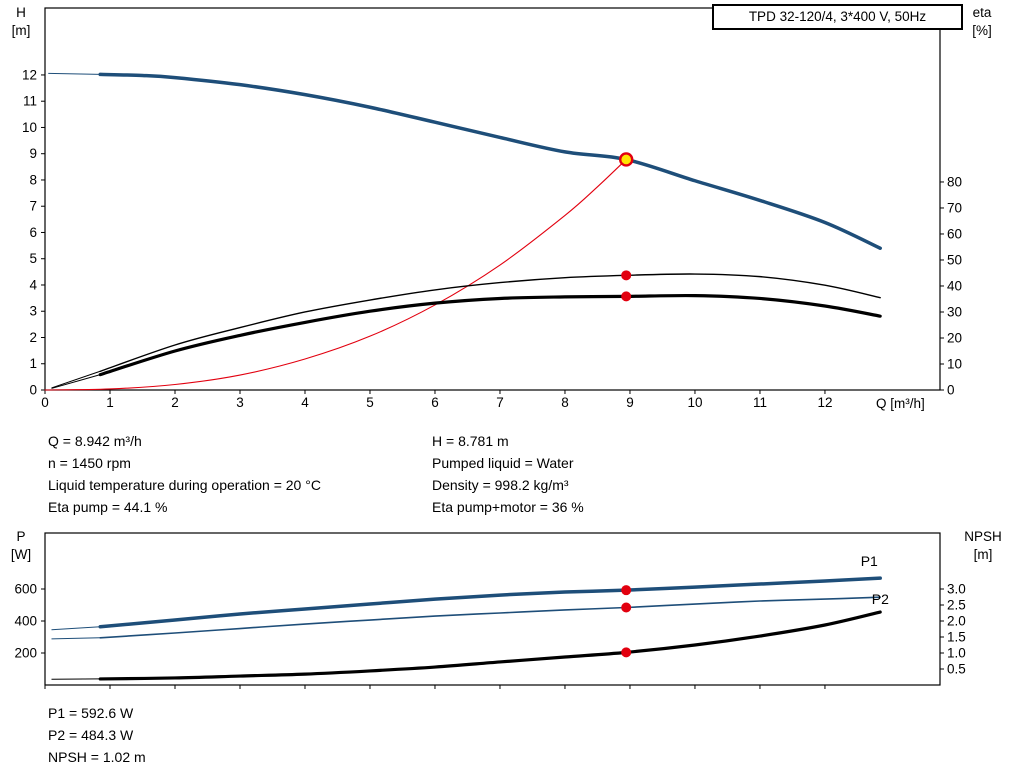 The height and width of the screenshot is (781, 1024). What do you see at coordinates (954, 311) in the screenshot?
I see `right-tick-label: 30` at bounding box center [954, 311].